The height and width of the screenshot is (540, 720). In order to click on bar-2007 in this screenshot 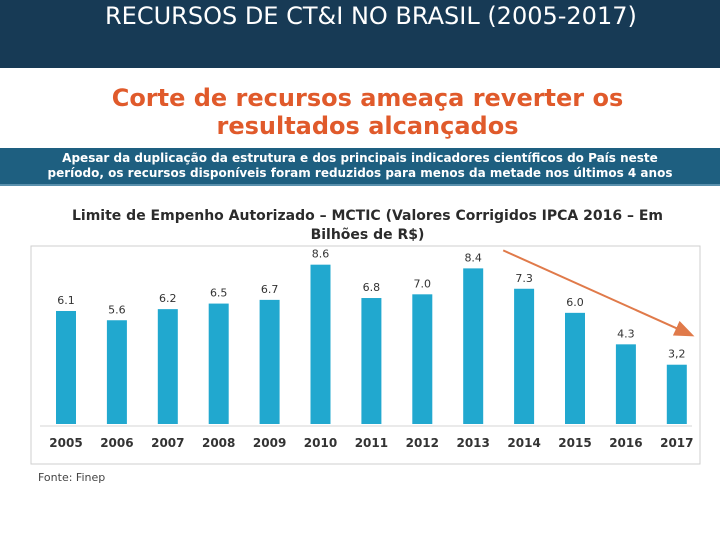, I will do `click(167, 366)`.